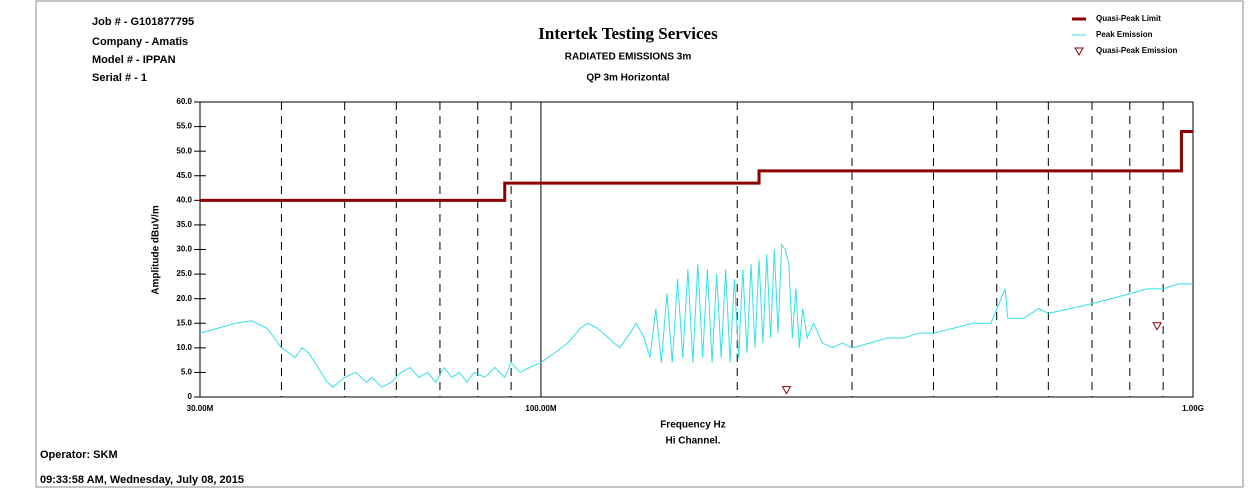 Image resolution: width=1251 pixels, height=493 pixels. What do you see at coordinates (79, 455) in the screenshot?
I see `operator: Operator: SKM` at bounding box center [79, 455].